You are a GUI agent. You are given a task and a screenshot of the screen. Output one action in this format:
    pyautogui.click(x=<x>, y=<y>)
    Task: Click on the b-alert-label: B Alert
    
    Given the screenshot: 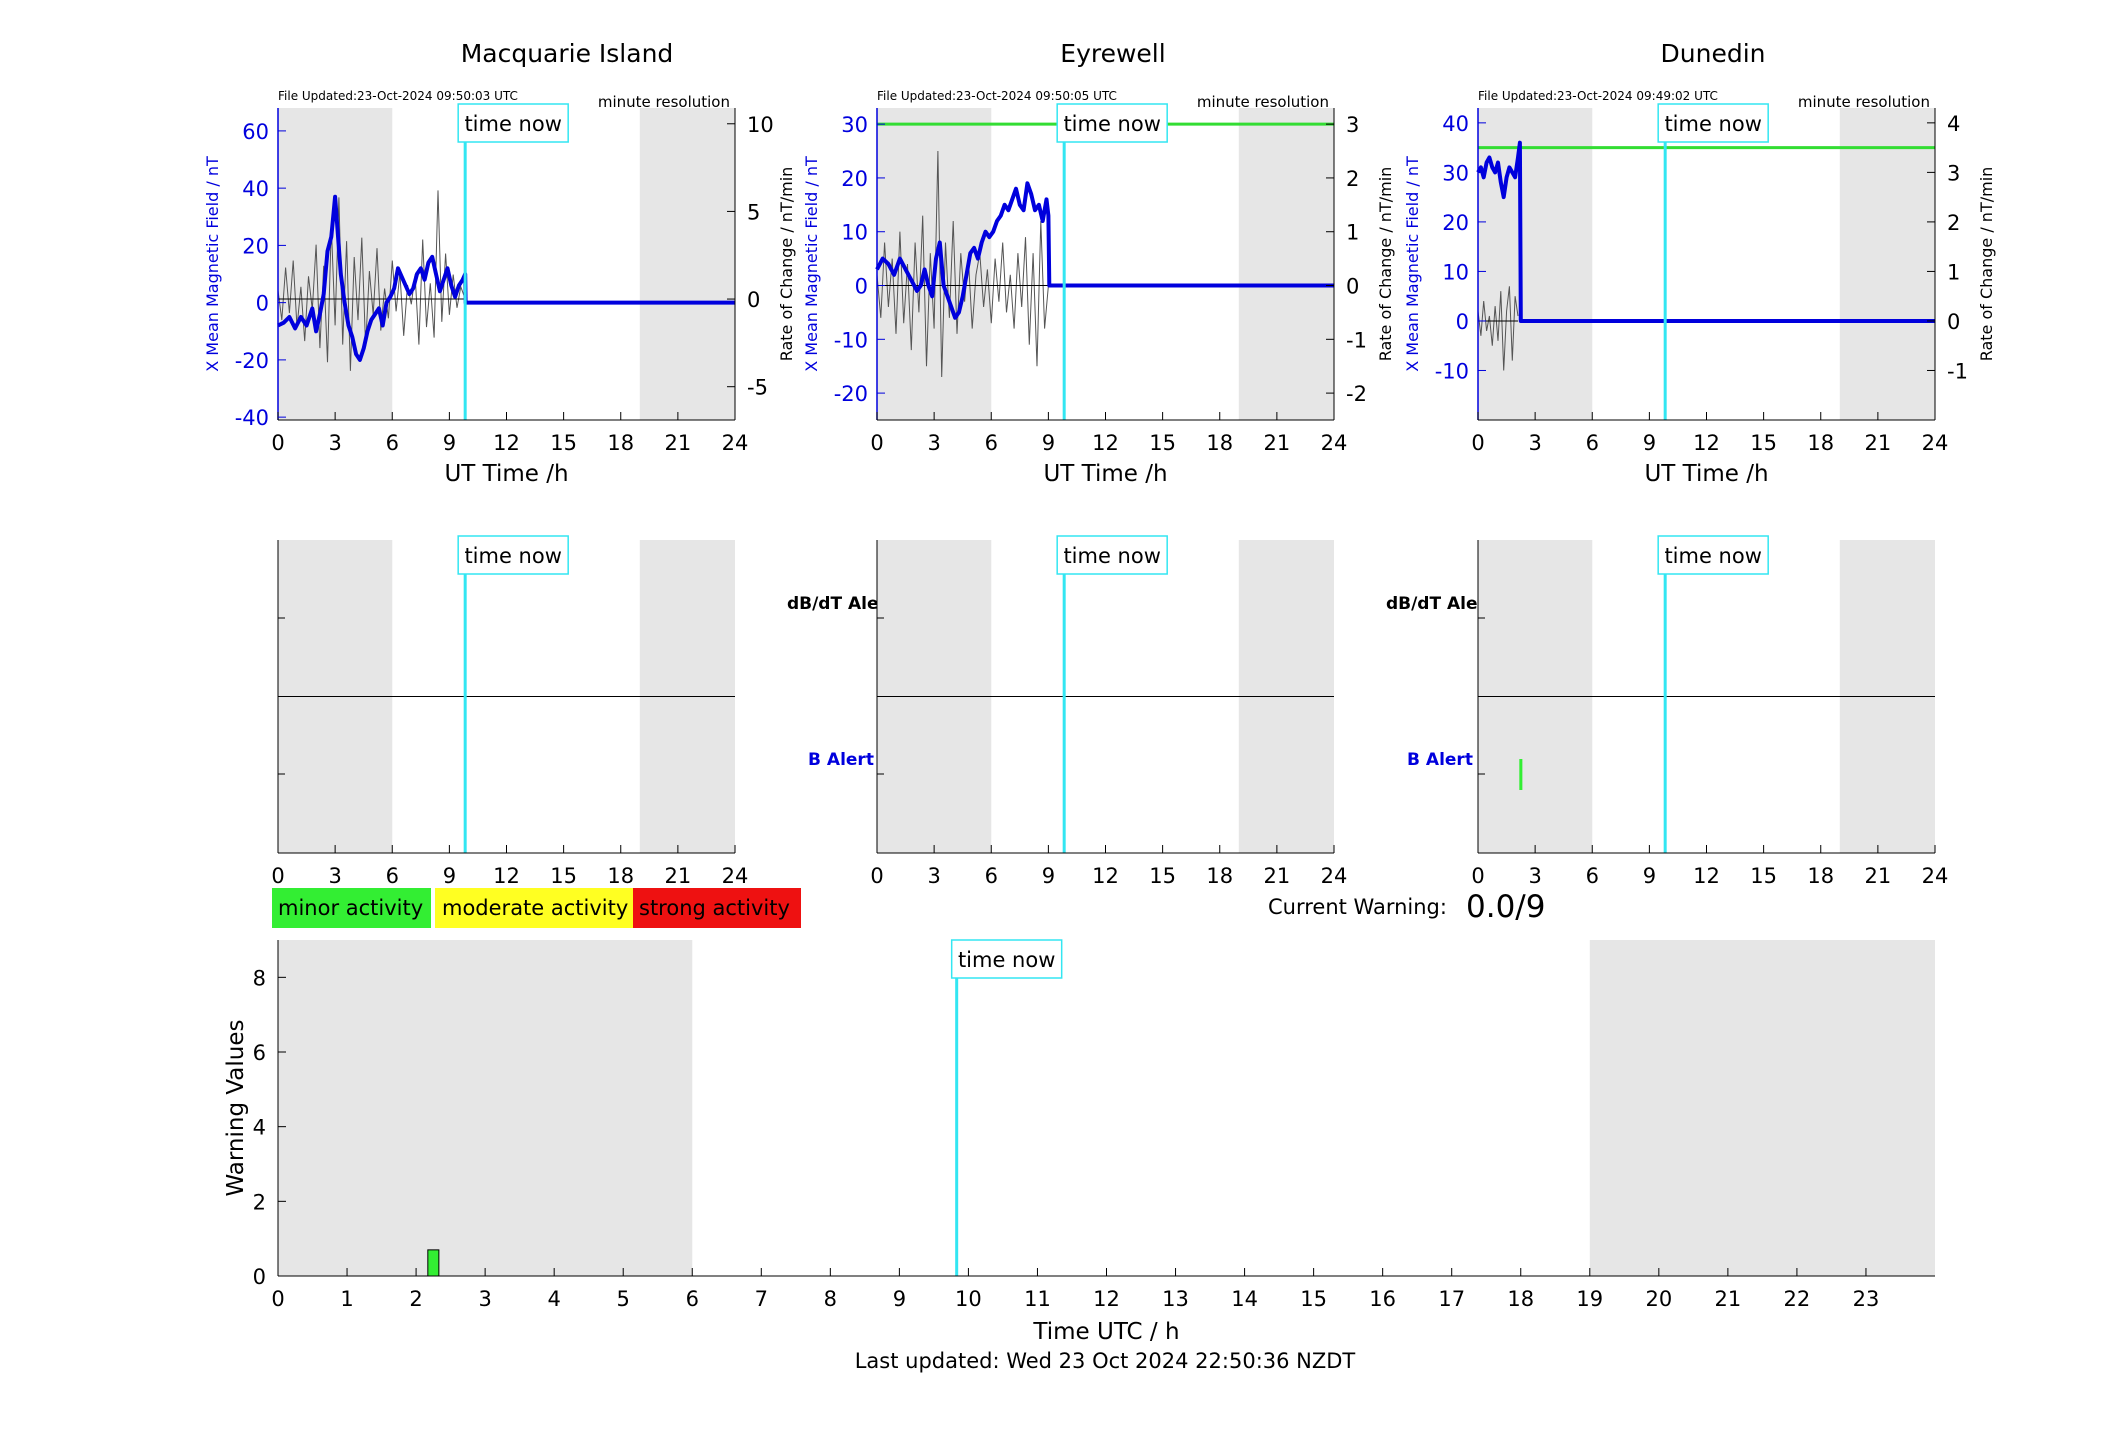 What is the action you would take?
    pyautogui.click(x=841, y=760)
    